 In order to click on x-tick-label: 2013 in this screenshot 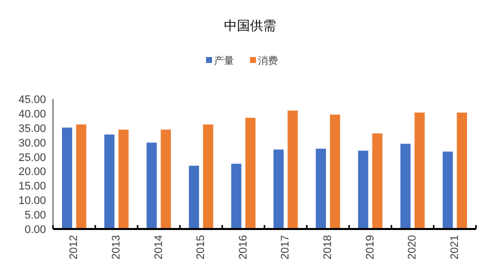, I will do `click(116, 247)`.